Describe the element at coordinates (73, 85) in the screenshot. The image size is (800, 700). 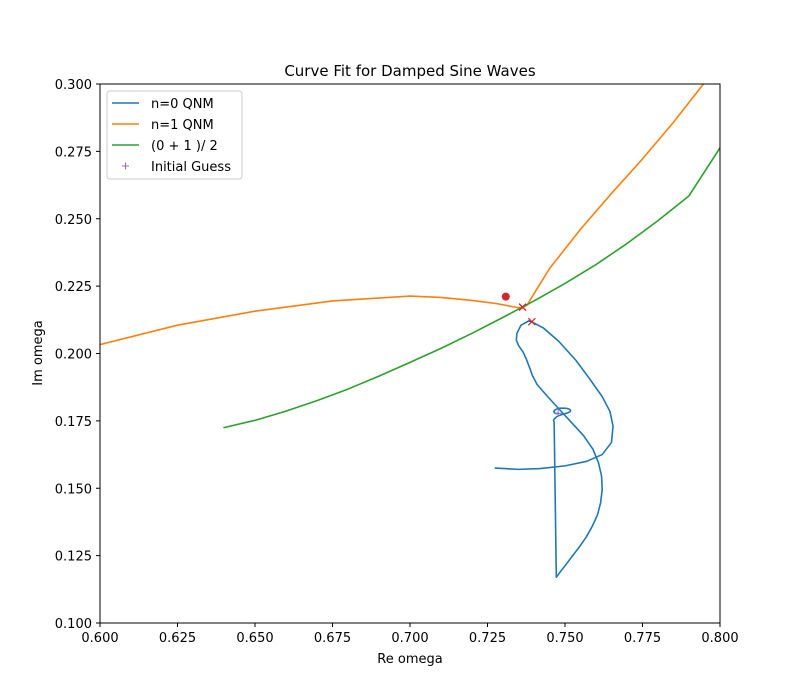
I see `y-tick-label: 0.300` at that location.